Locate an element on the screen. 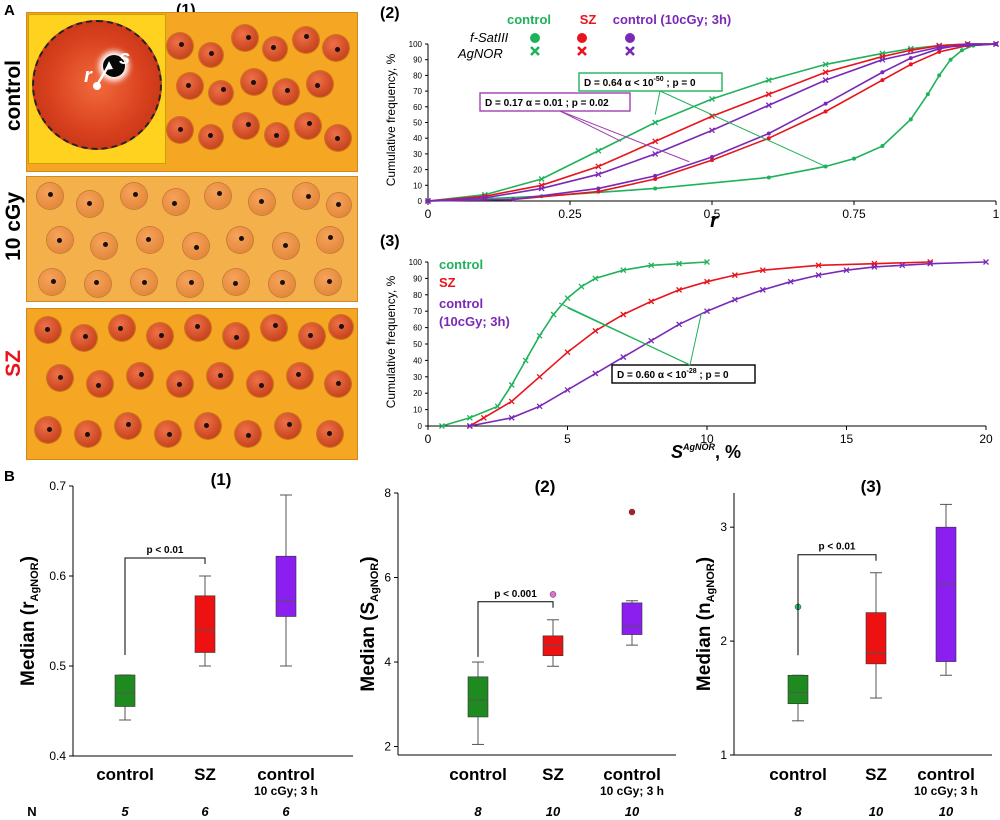  A3-pointer-line is located at coordinates (629, 336).